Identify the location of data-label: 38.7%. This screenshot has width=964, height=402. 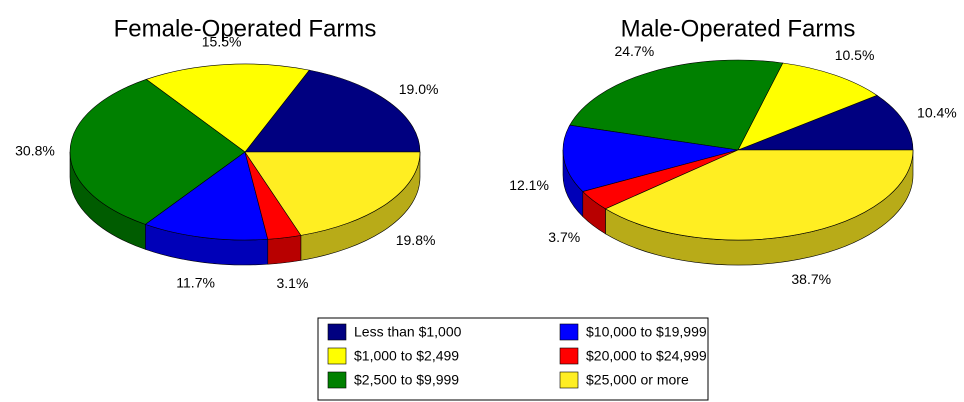
(811, 279).